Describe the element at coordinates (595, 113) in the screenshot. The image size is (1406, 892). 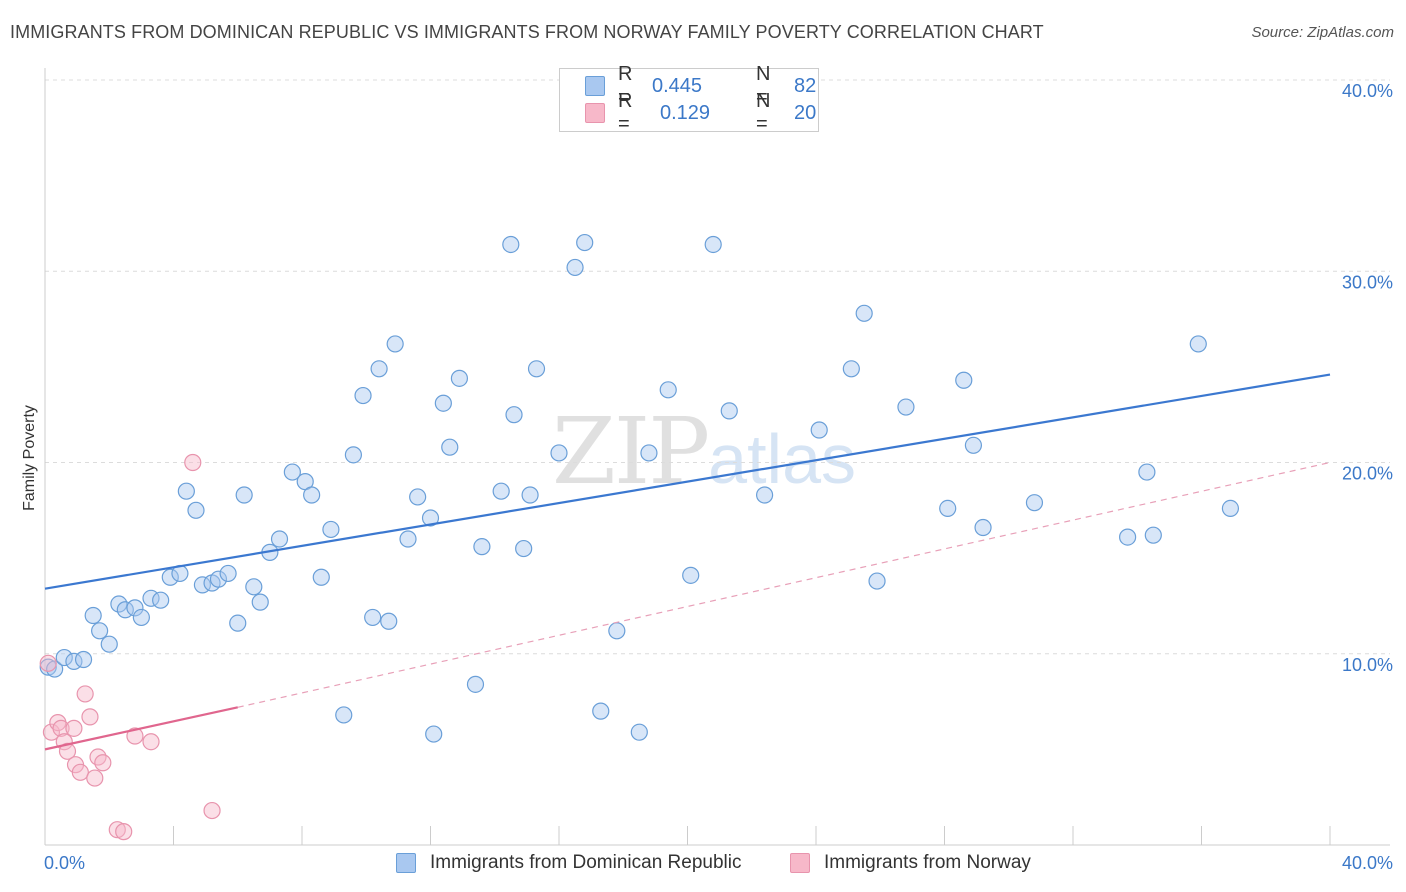
I see `legend-swatch-norway` at that location.